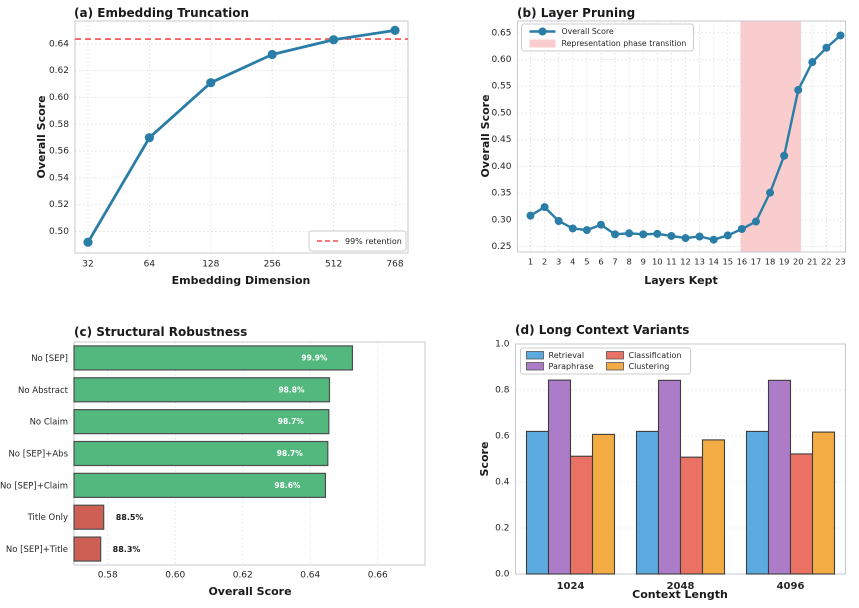 The image size is (859, 608). I want to click on chart-d-title: (d) Long Context Variants, so click(602, 330).